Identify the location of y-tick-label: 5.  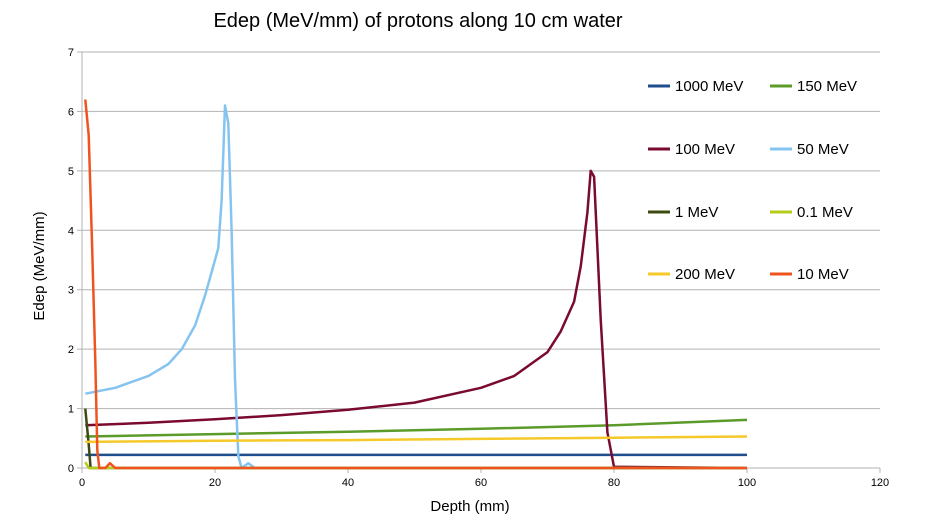
(71, 172).